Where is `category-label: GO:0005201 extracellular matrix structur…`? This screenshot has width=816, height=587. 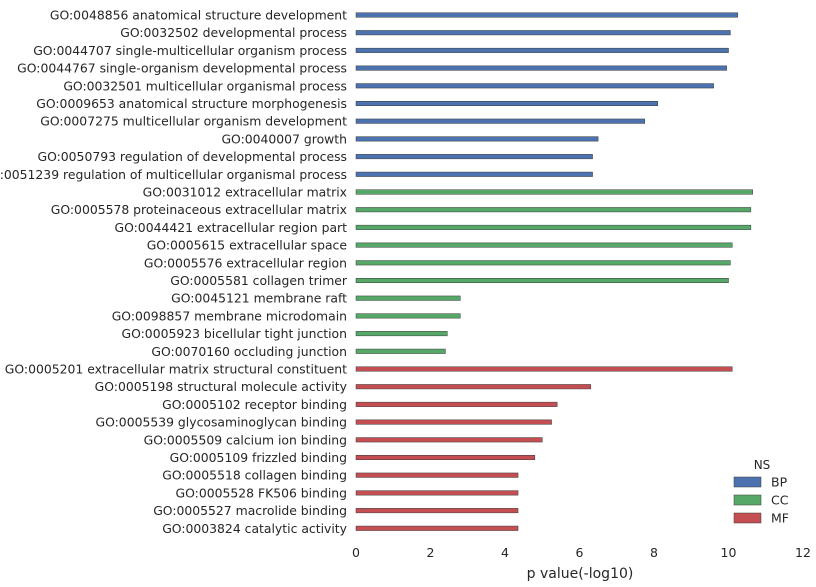 category-label: GO:0005201 extracellular matrix structur… is located at coordinates (176, 369).